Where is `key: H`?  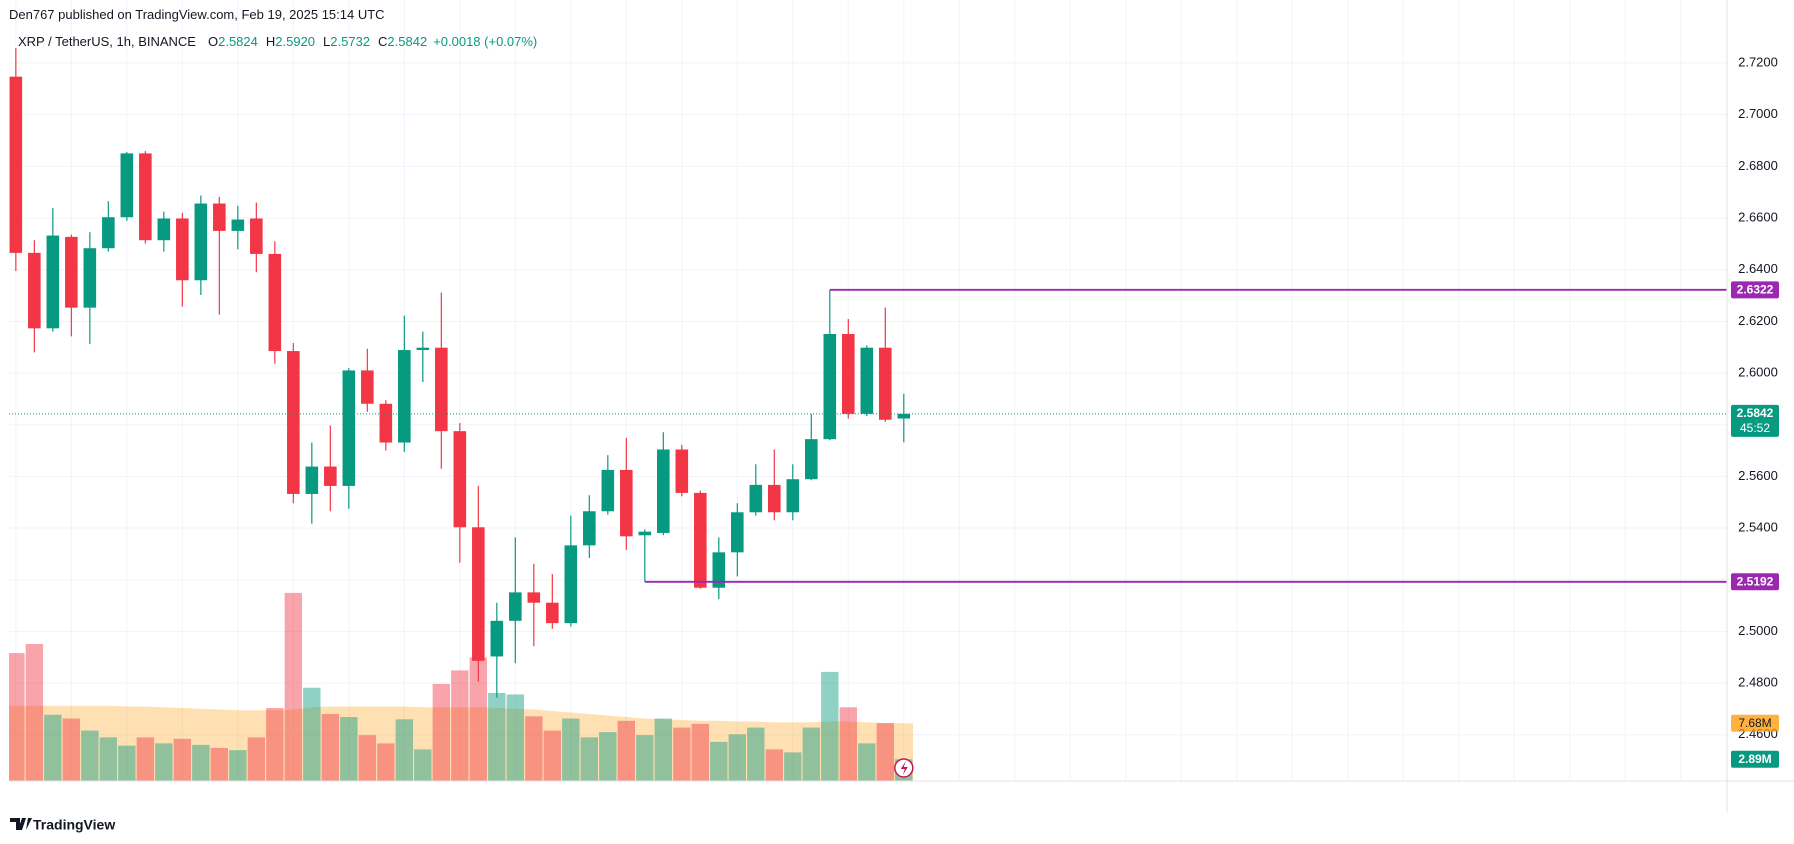 key: H is located at coordinates (270, 41).